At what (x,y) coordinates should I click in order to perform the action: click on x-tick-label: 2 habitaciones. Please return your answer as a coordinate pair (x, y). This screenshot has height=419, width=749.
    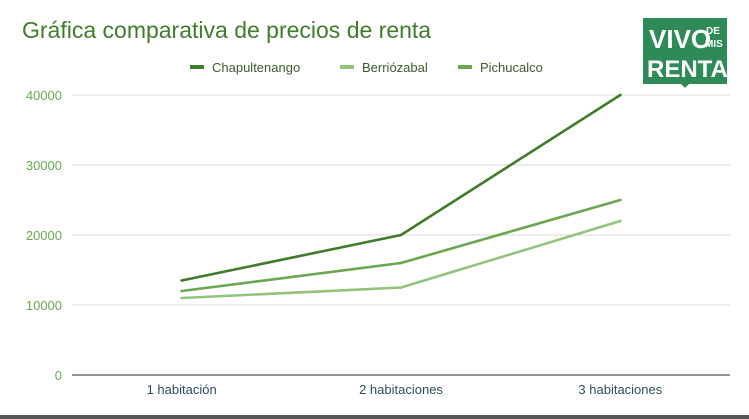
    Looking at the image, I should click on (401, 389).